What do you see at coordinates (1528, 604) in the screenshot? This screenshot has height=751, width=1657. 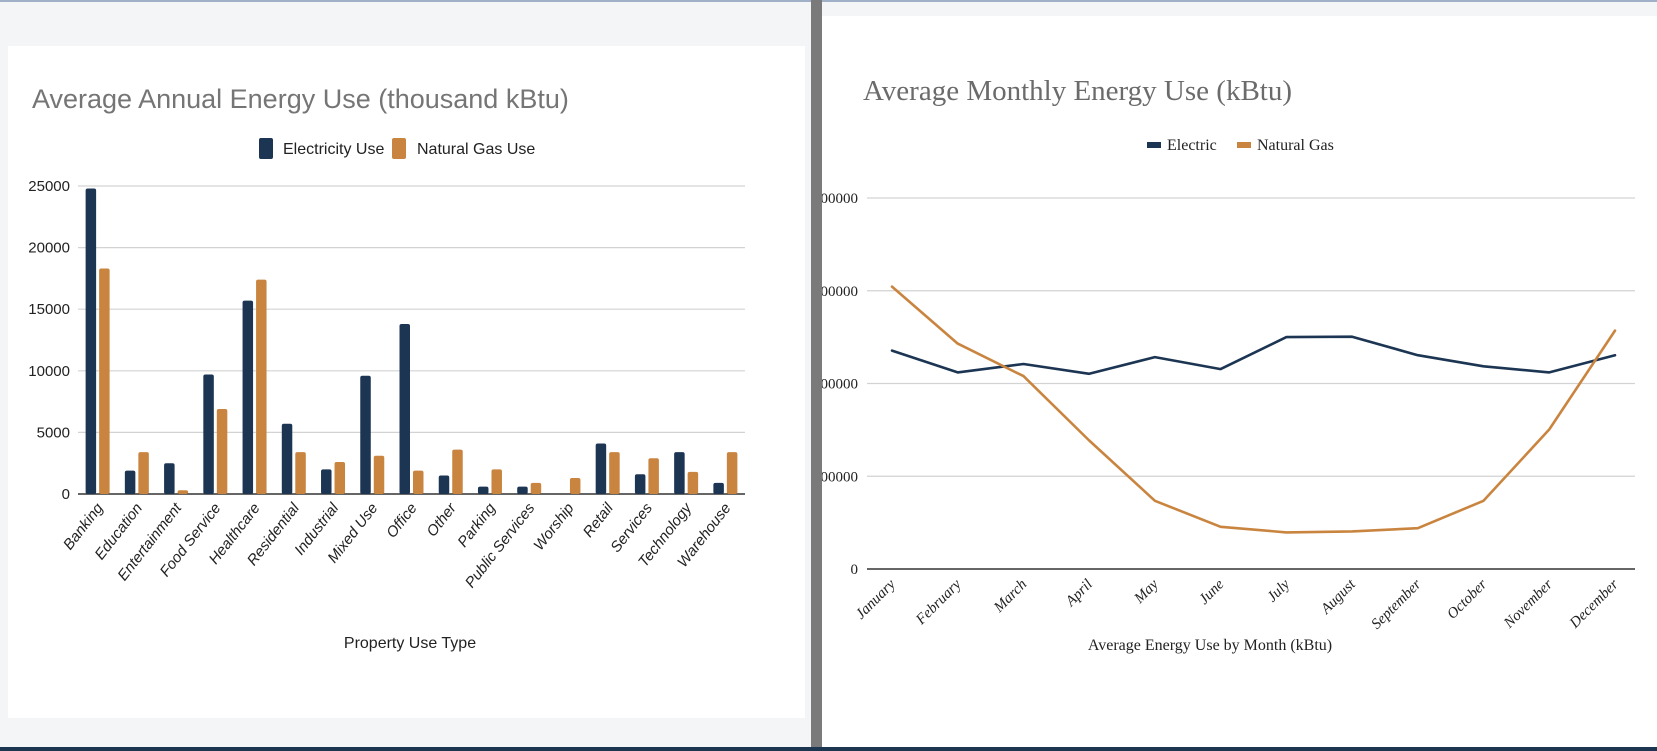 I see `x-tick-label-november: November` at bounding box center [1528, 604].